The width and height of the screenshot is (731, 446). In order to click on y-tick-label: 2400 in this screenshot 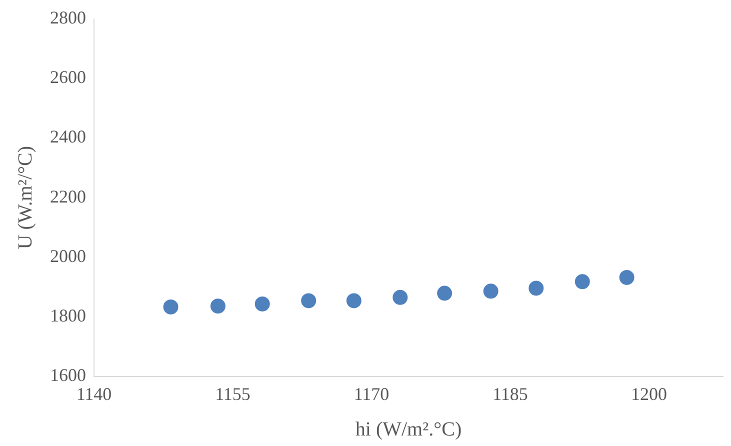, I will do `click(68, 136)`.